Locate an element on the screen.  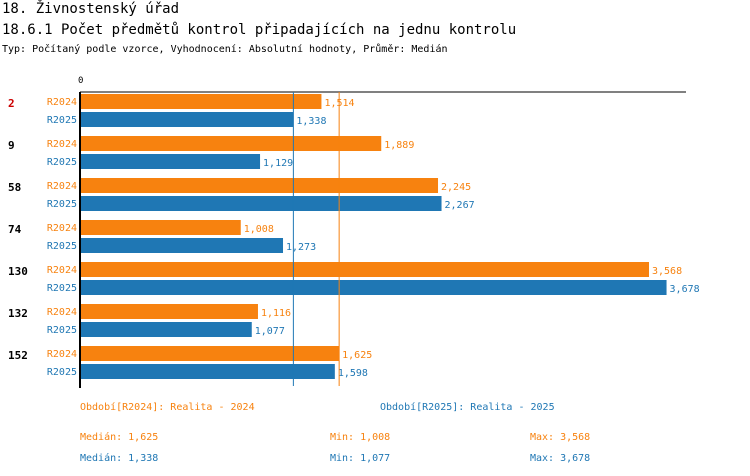
category-label: 58 is located at coordinates (14, 187).